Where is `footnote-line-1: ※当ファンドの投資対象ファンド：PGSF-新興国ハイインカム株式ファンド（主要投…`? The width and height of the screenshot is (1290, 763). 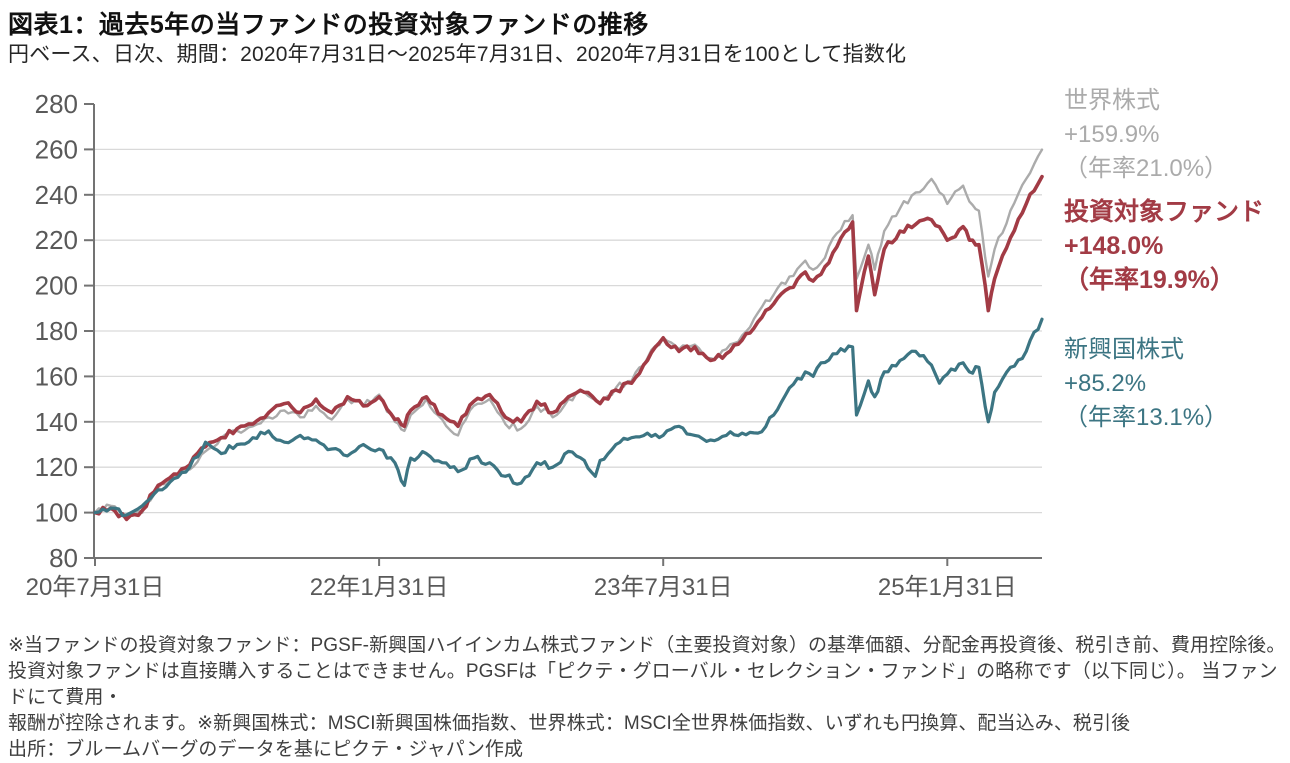
footnote-line-1: ※当ファンドの投資対象ファンド：PGSF-新興国ハイインカム株式ファンド（主要投… is located at coordinates (647, 645).